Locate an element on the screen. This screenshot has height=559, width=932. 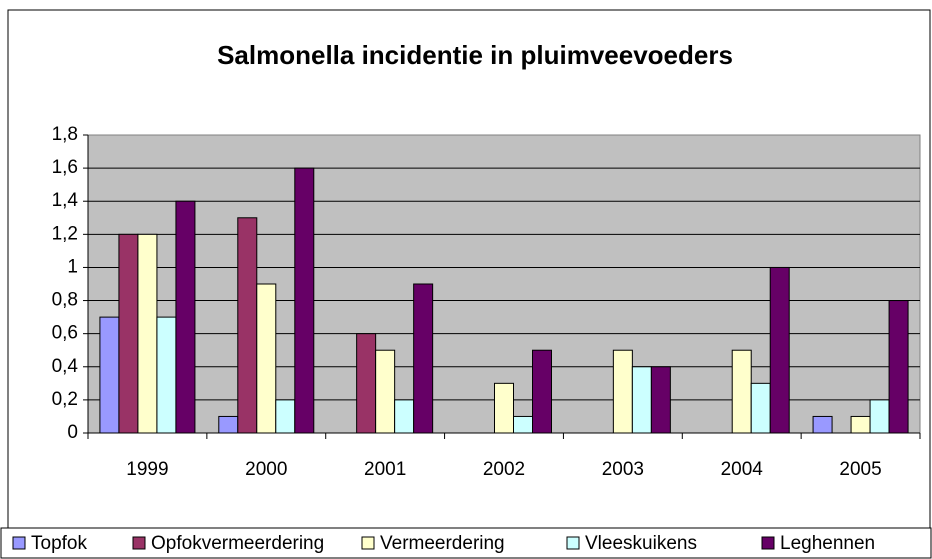
legend-label: Opfokvermeerdering is located at coordinates (237, 543).